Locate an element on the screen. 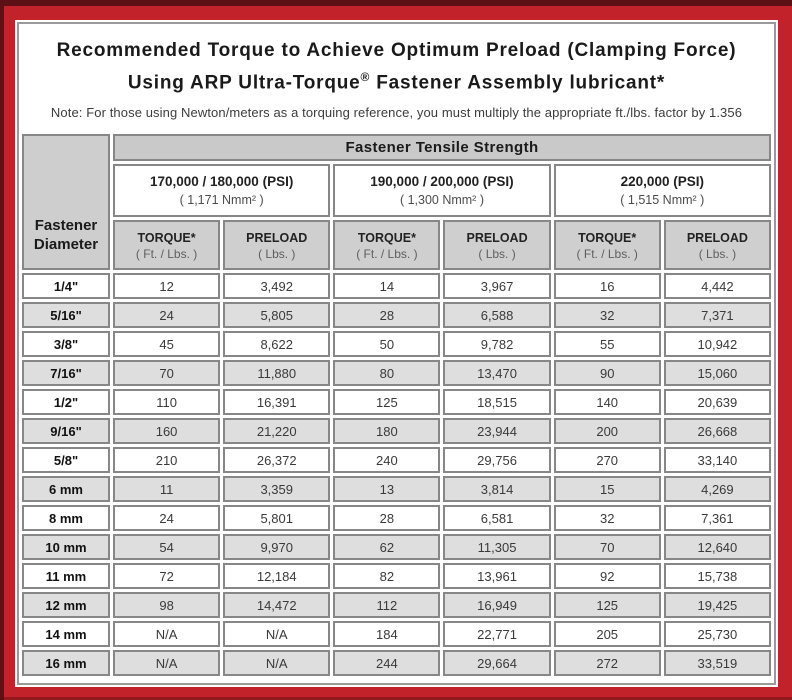 This screenshot has width=792, height=700. diameter-cell: 5/8" is located at coordinates (66, 460).